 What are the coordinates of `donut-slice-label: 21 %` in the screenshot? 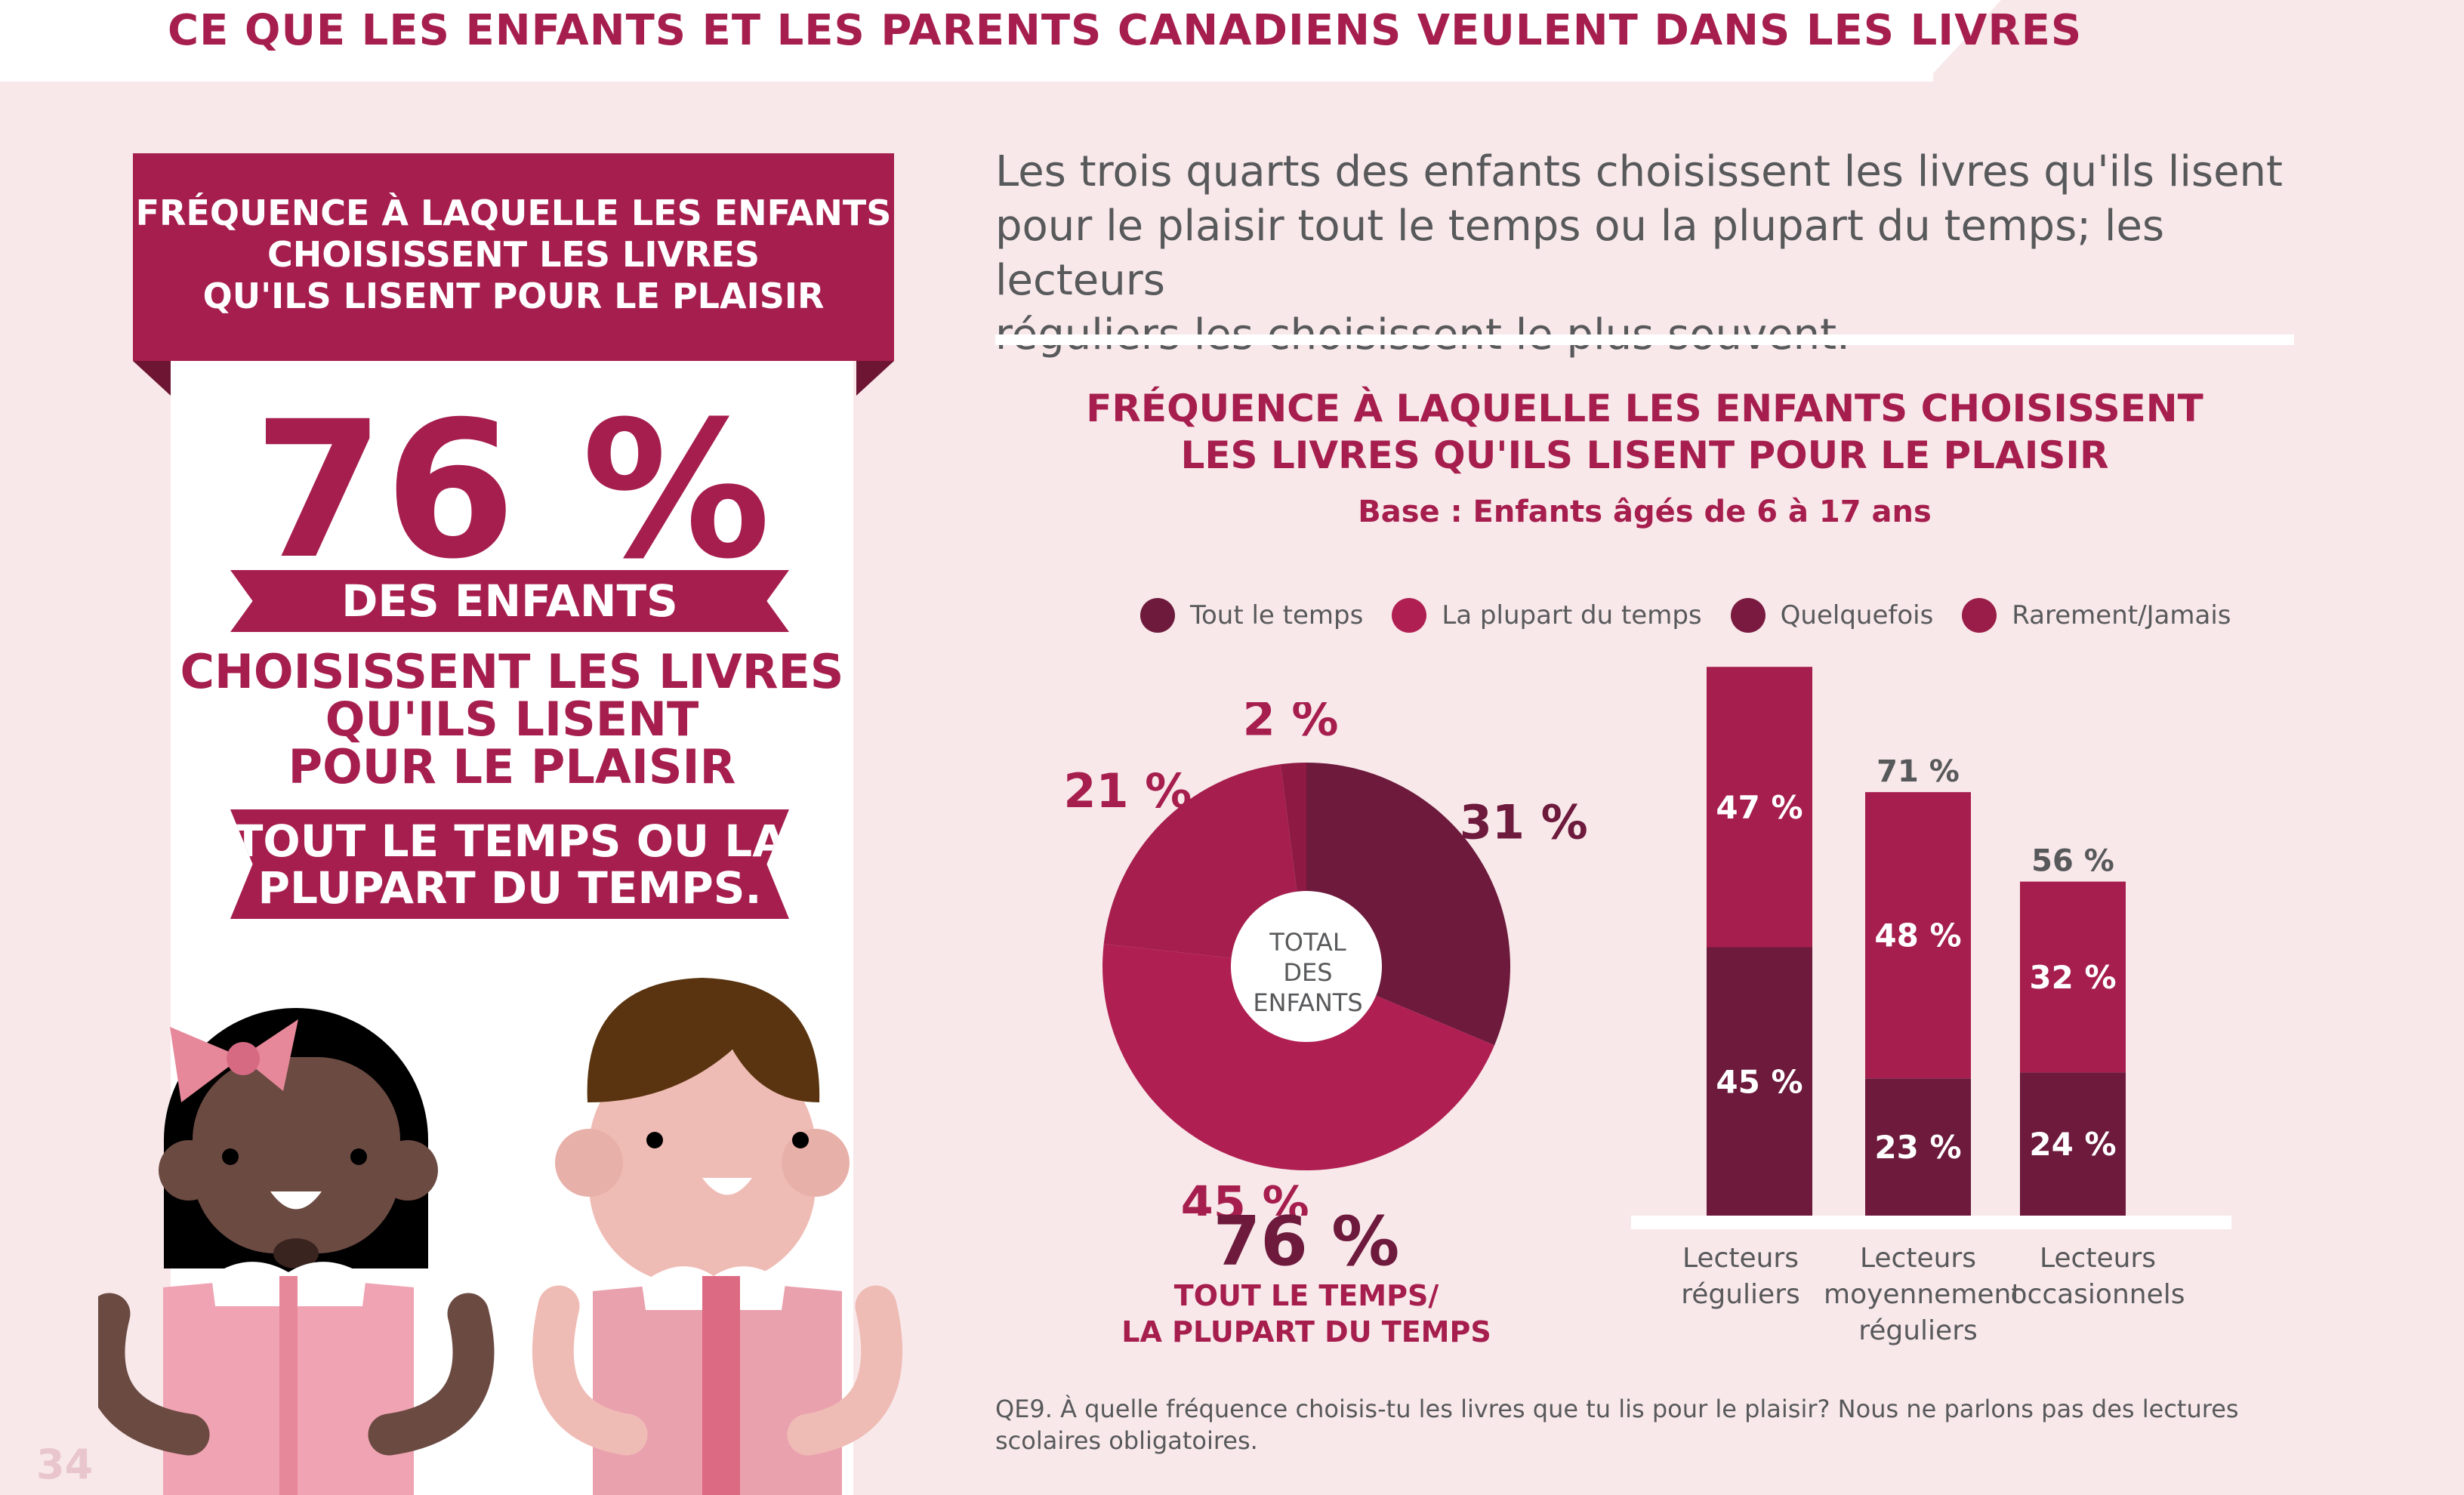 It's located at (1127, 790).